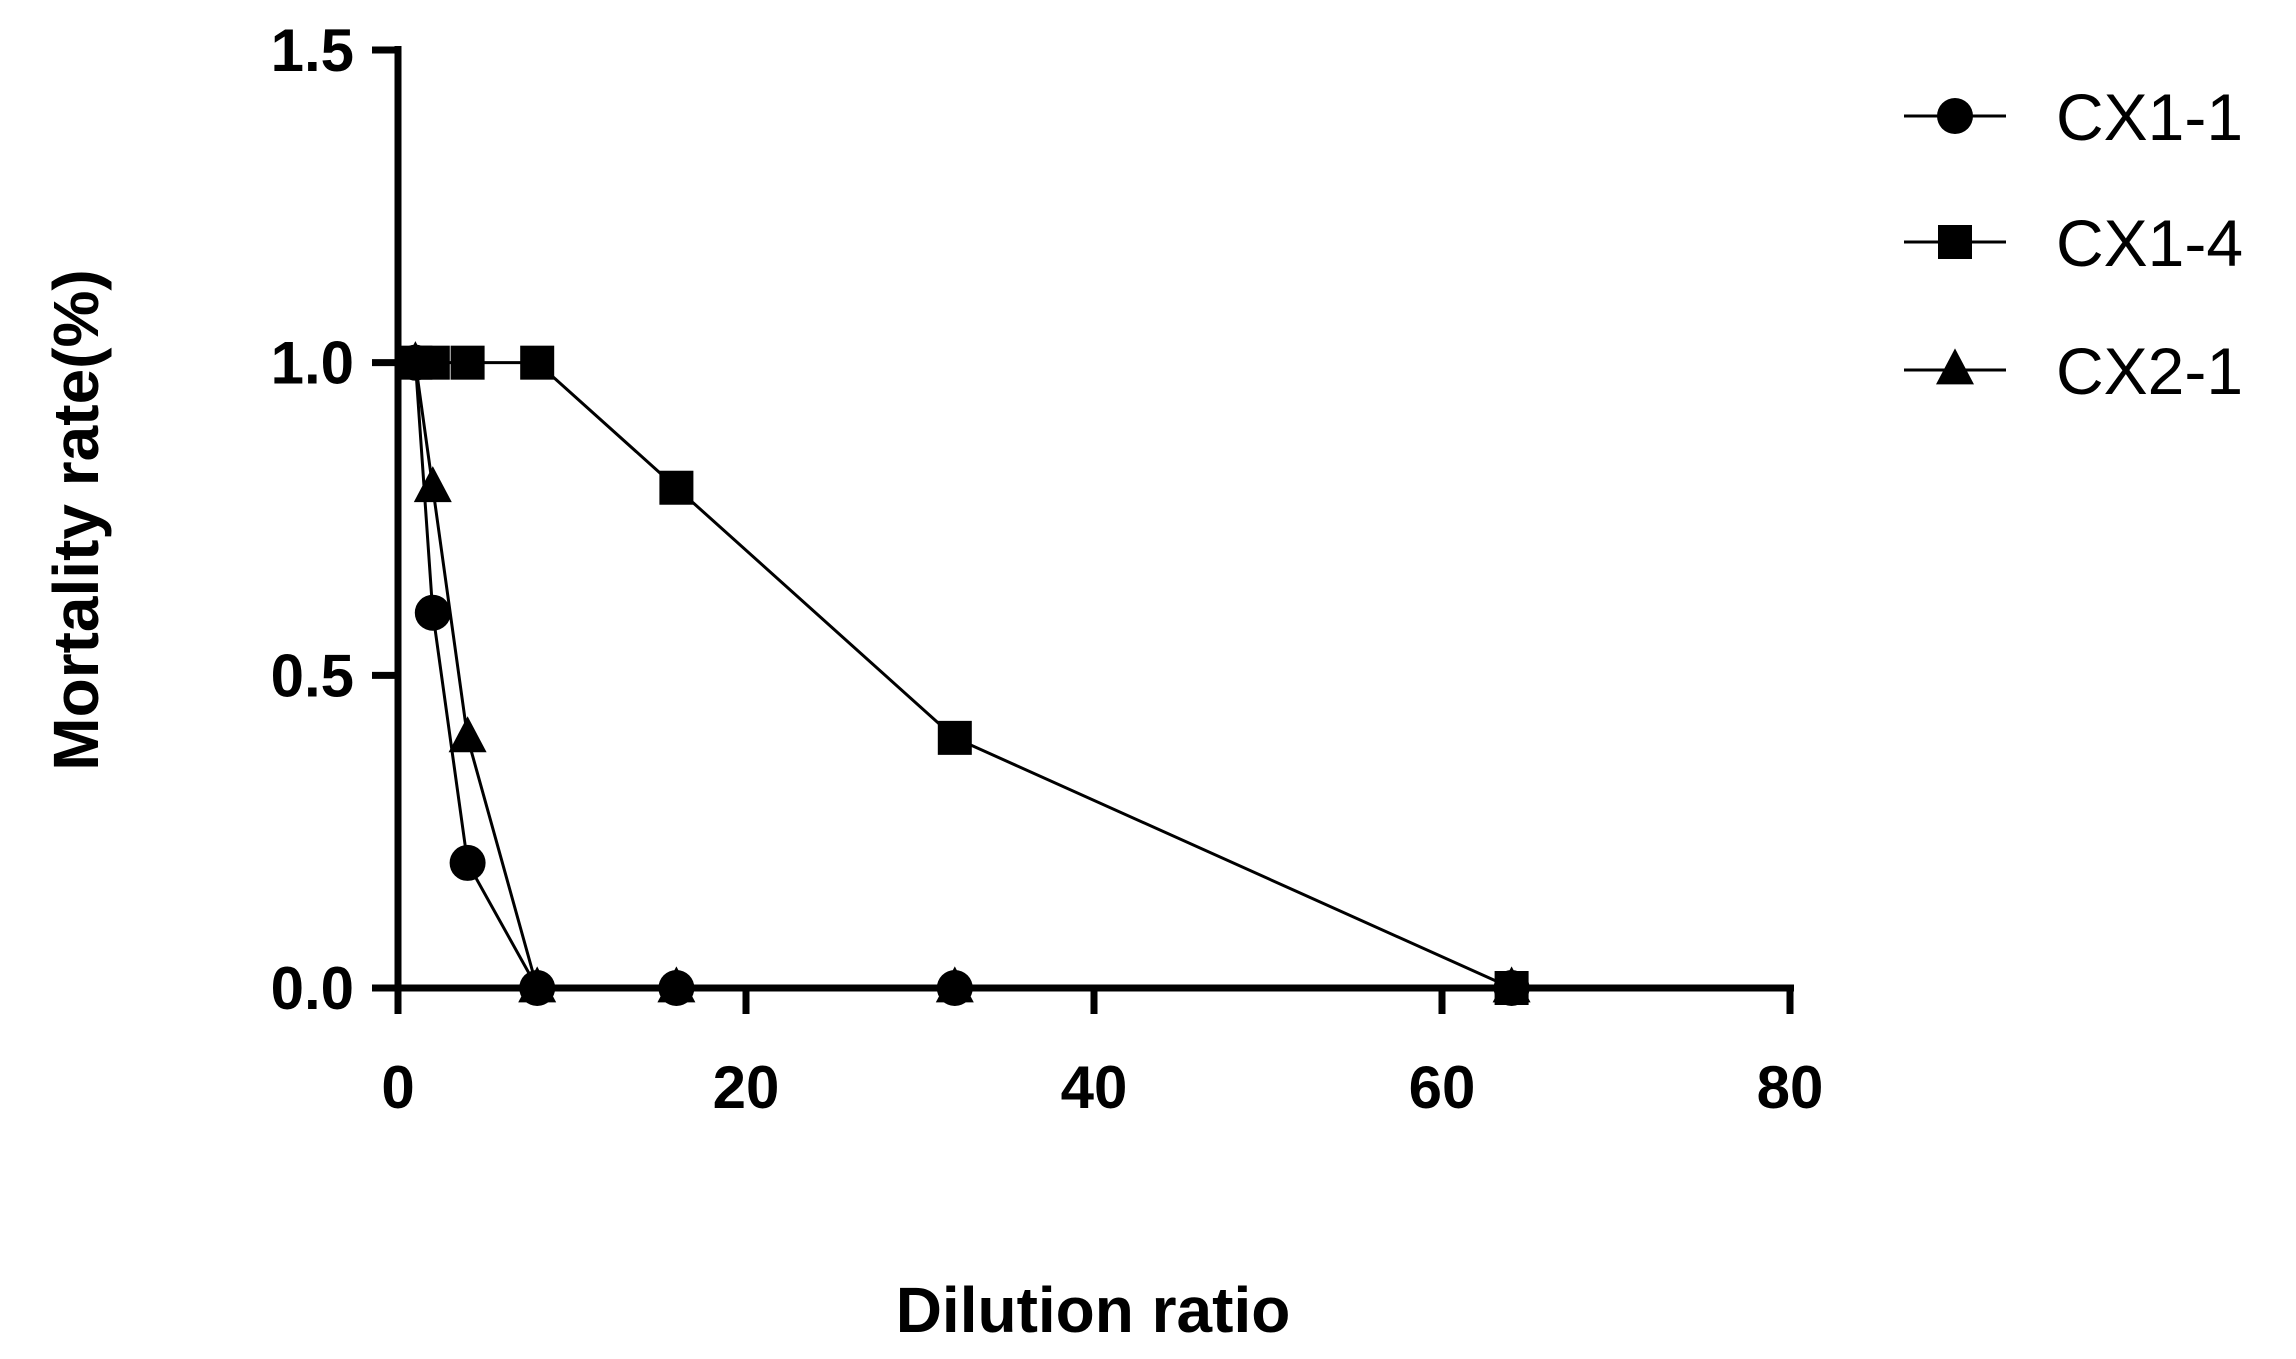 The image size is (2296, 1359). Describe the element at coordinates (1442, 1087) in the screenshot. I see `x-tick-label: 60` at that location.